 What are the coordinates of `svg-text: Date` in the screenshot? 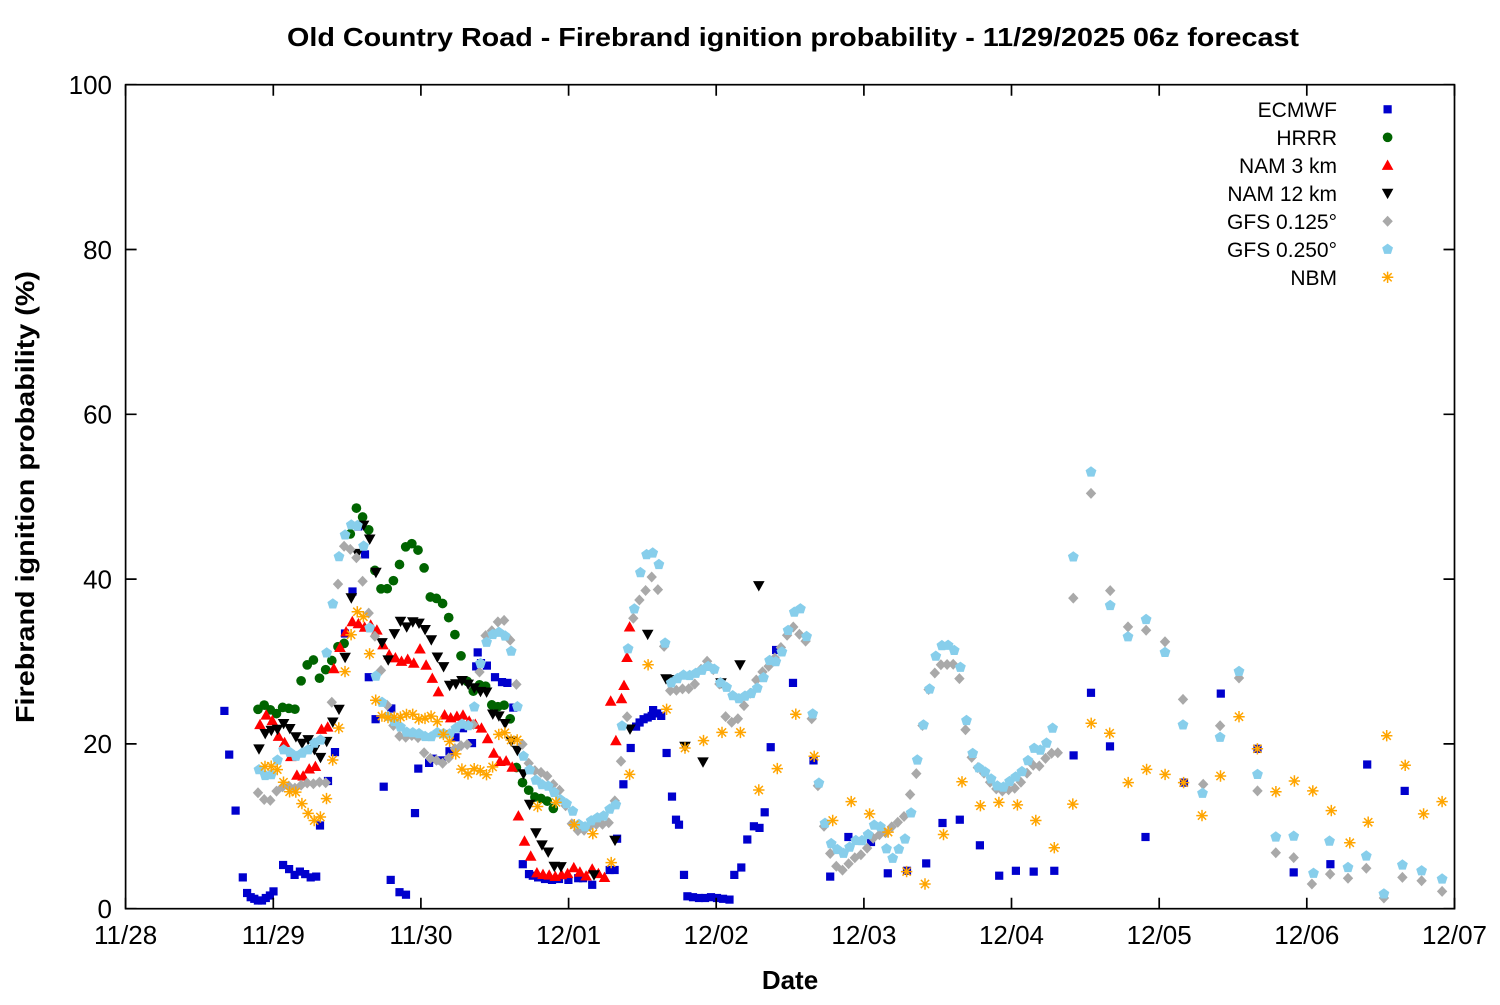 It's located at (790, 980).